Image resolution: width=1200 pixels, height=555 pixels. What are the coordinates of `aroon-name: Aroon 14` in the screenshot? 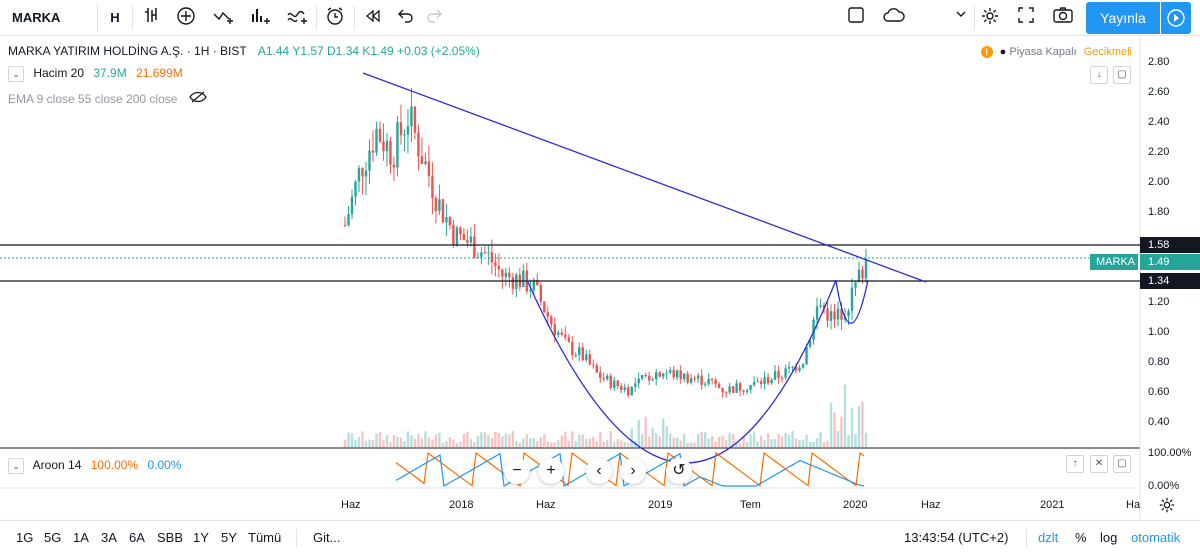 It's located at (57, 465).